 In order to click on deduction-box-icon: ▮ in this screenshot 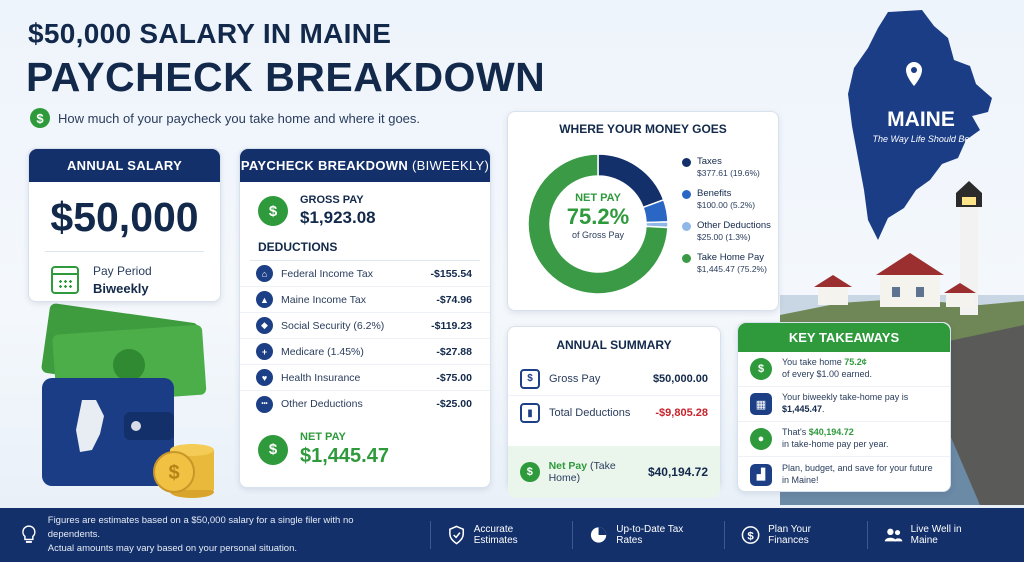, I will do `click(530, 413)`.